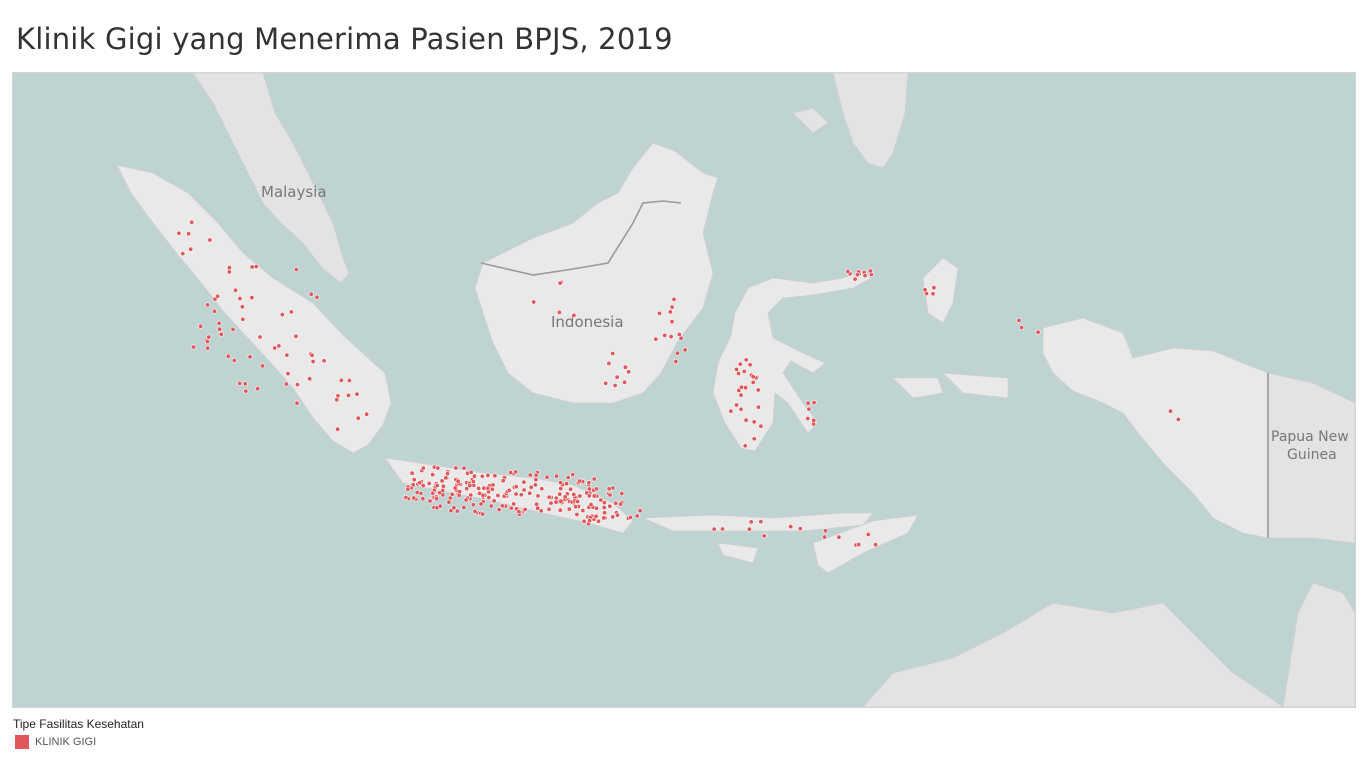  Describe the element at coordinates (78, 742) in the screenshot. I see `legend-item-klinik-gigi: KLINIK GIGI` at that location.